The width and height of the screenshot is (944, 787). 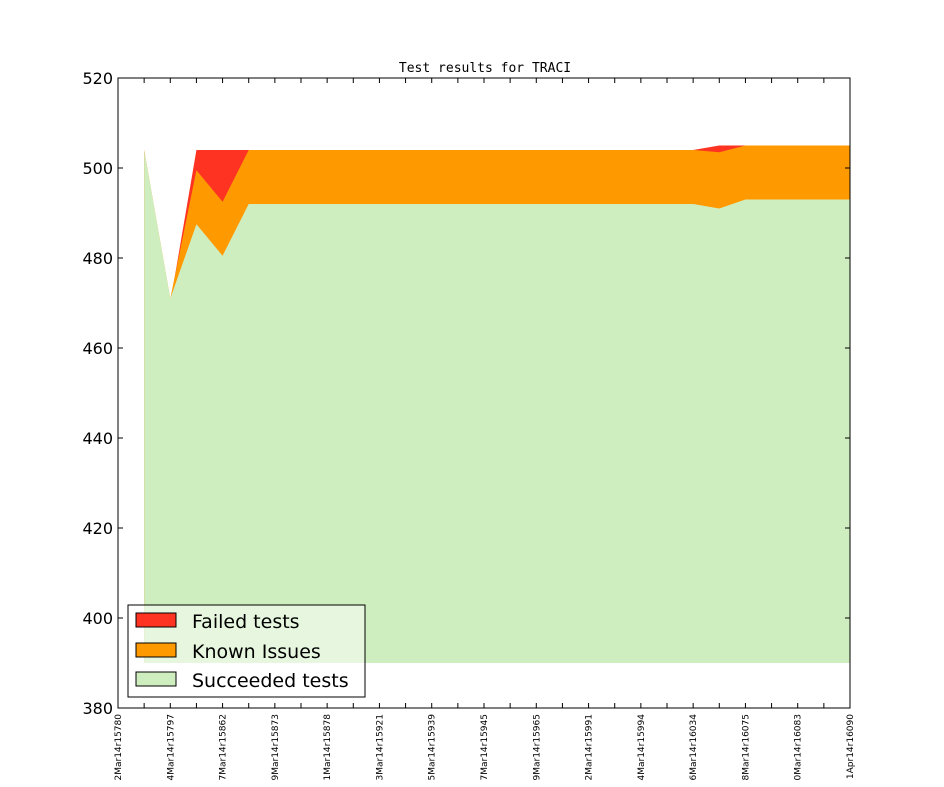 What do you see at coordinates (799, 747) in the screenshot?
I see `x-tick-label: 0Mar14r16083` at bounding box center [799, 747].